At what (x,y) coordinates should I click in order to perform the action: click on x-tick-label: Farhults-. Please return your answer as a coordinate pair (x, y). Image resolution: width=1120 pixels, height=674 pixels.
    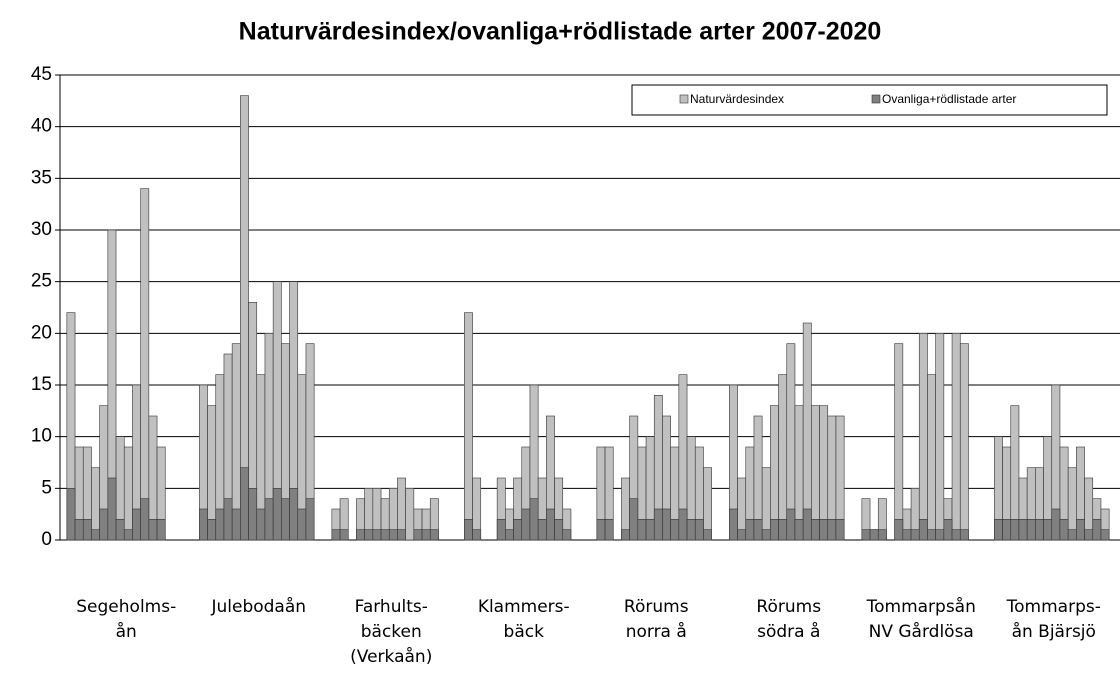
    Looking at the image, I should click on (391, 607).